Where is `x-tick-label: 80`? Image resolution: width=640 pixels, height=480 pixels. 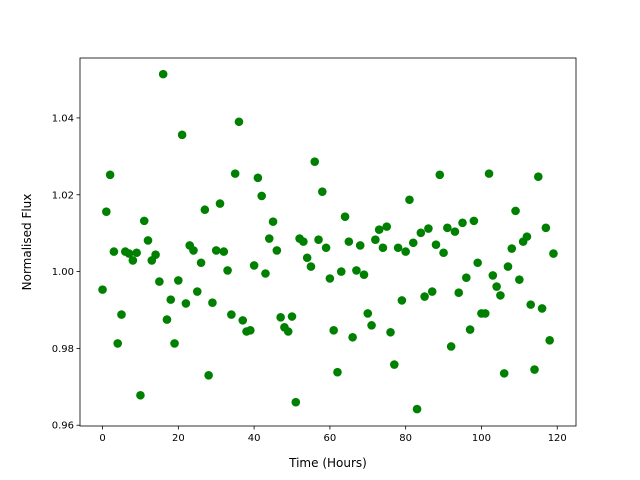 x-tick-label: 80 is located at coordinates (405, 438).